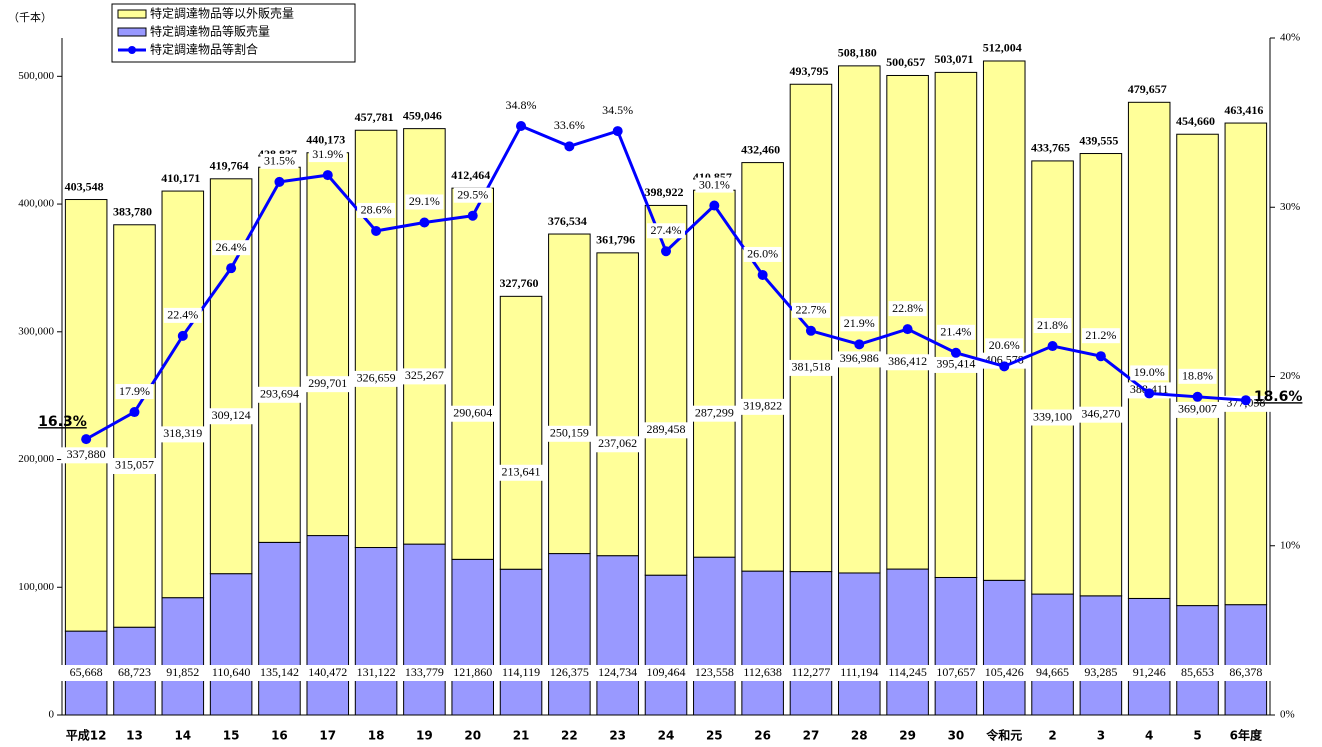 The image size is (1322, 747). I want to click on value-label: 91,852, so click(182, 672).